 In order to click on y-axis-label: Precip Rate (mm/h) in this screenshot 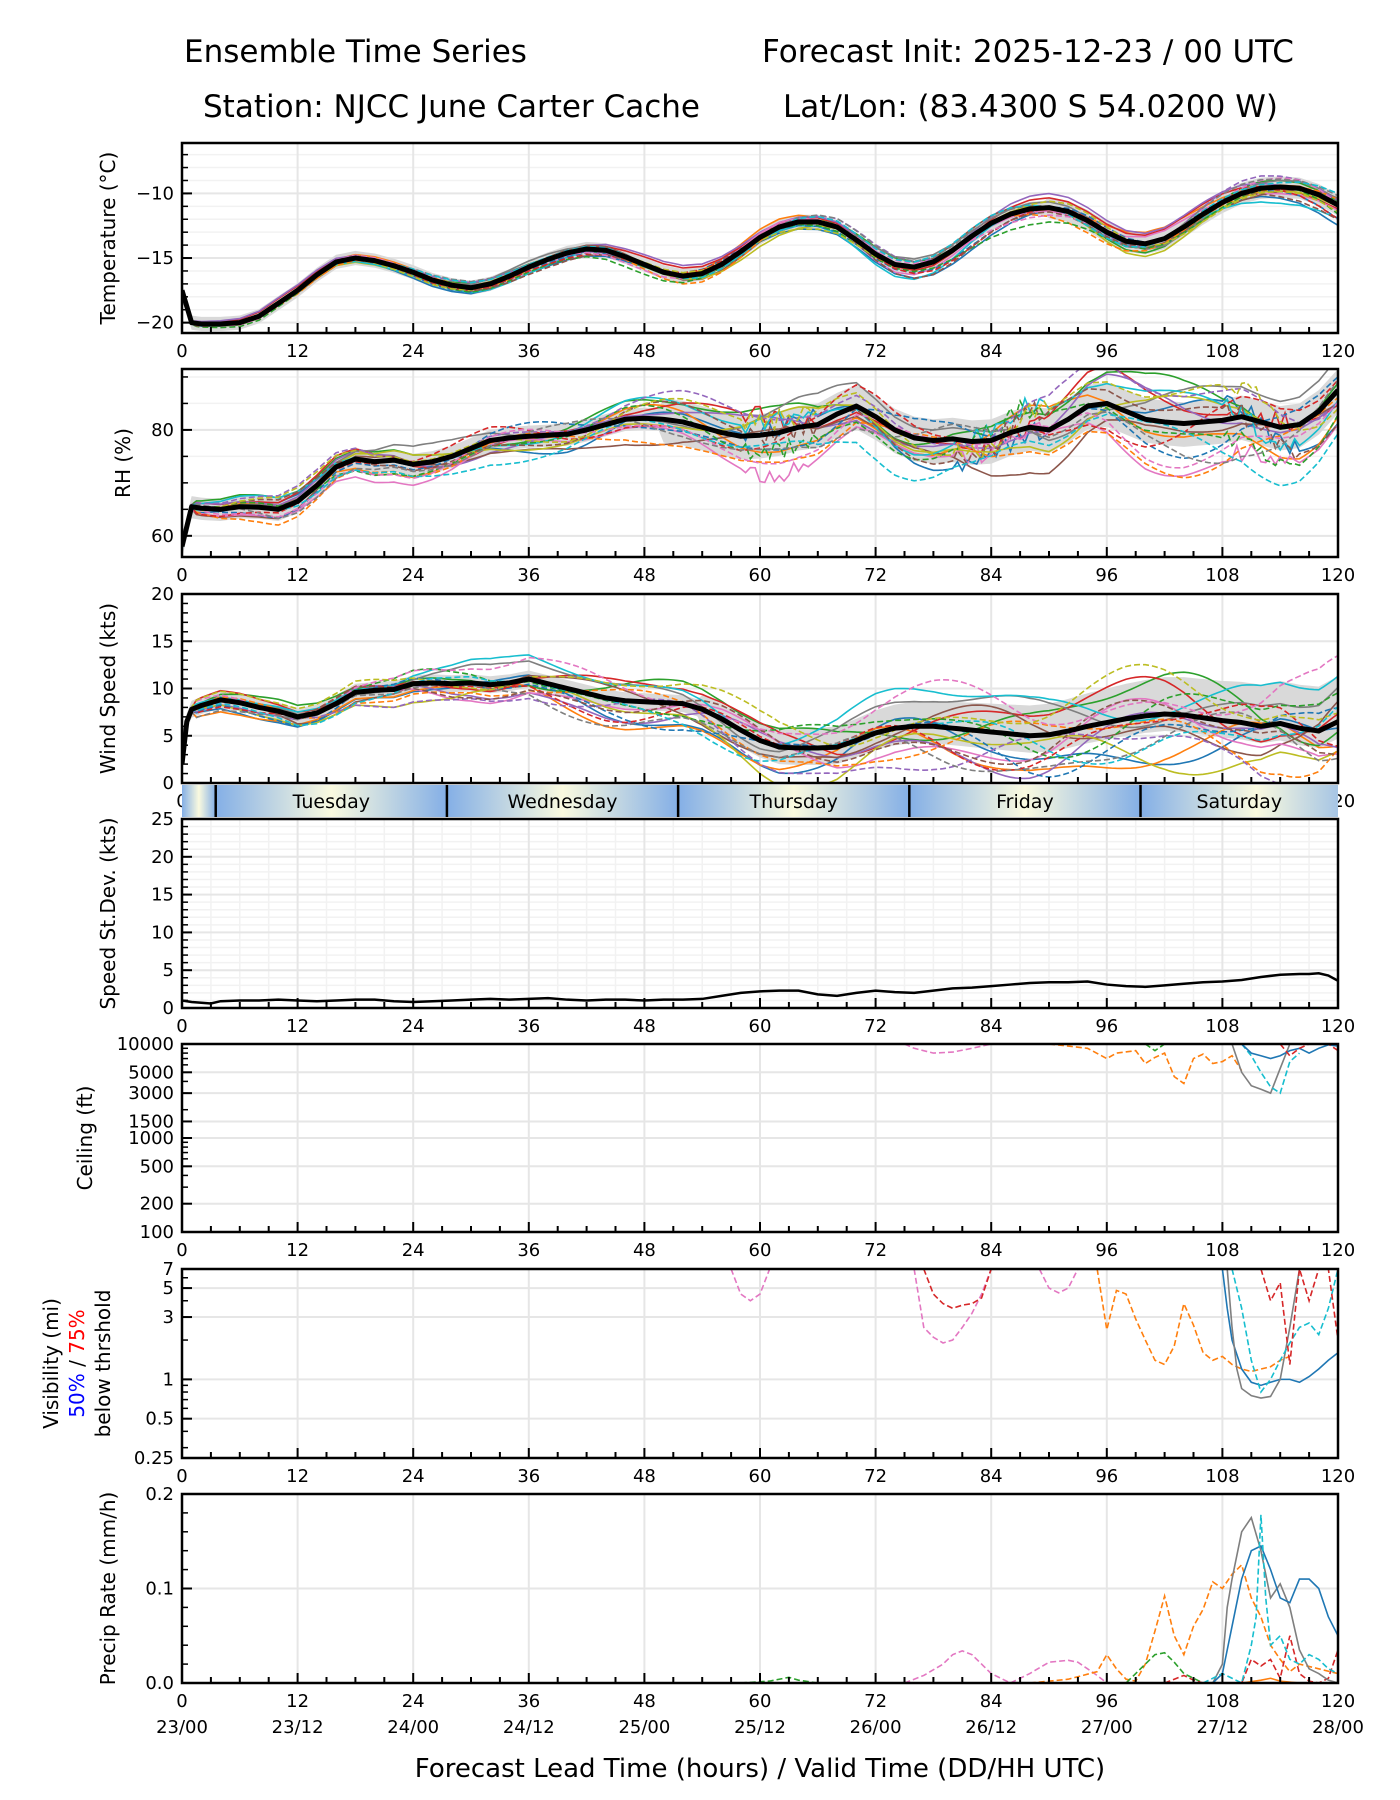, I will do `click(108, 1589)`.